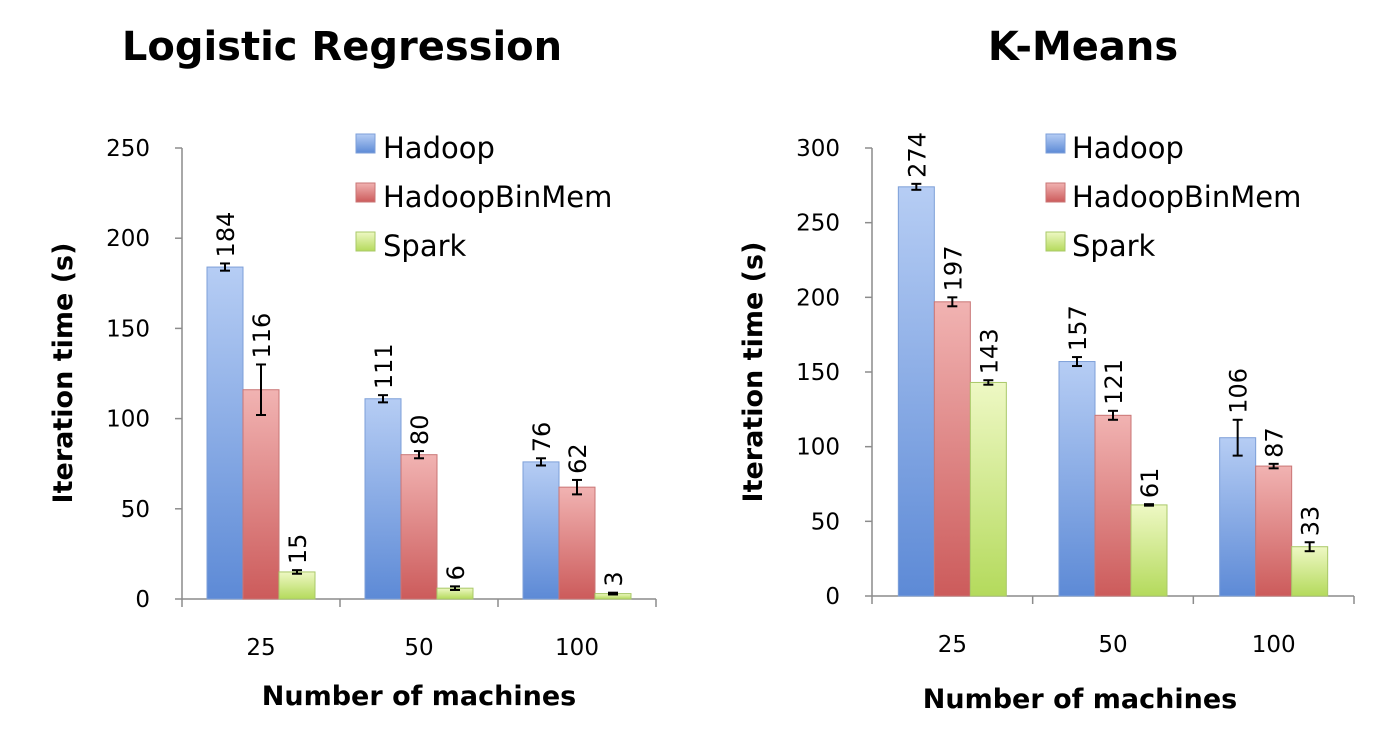 This screenshot has width=1373, height=738. Describe the element at coordinates (542, 437) in the screenshot. I see `data-label: 76` at that location.